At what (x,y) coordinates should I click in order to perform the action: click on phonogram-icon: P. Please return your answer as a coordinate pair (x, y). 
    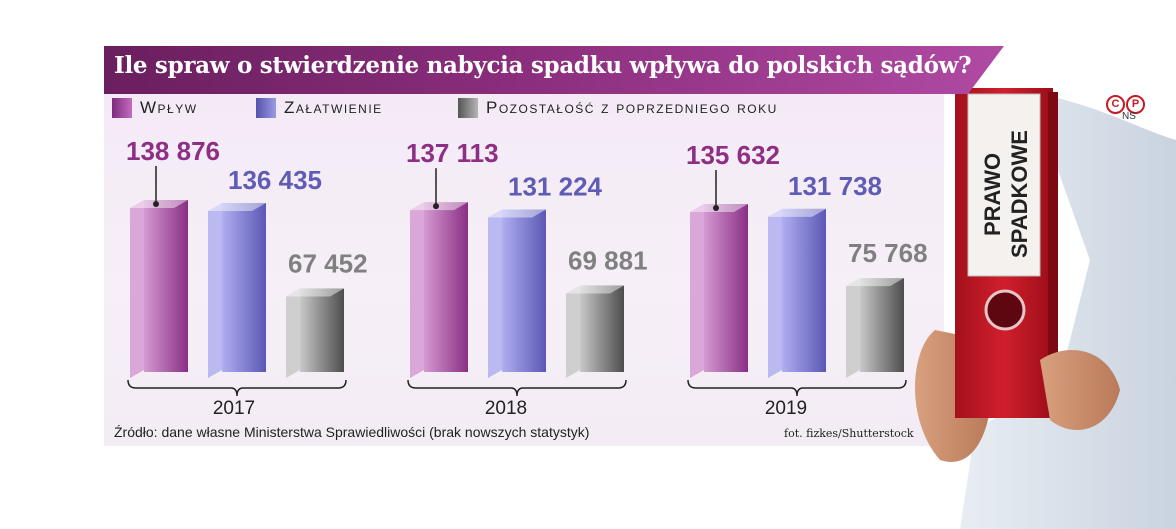
    Looking at the image, I should click on (1135, 104).